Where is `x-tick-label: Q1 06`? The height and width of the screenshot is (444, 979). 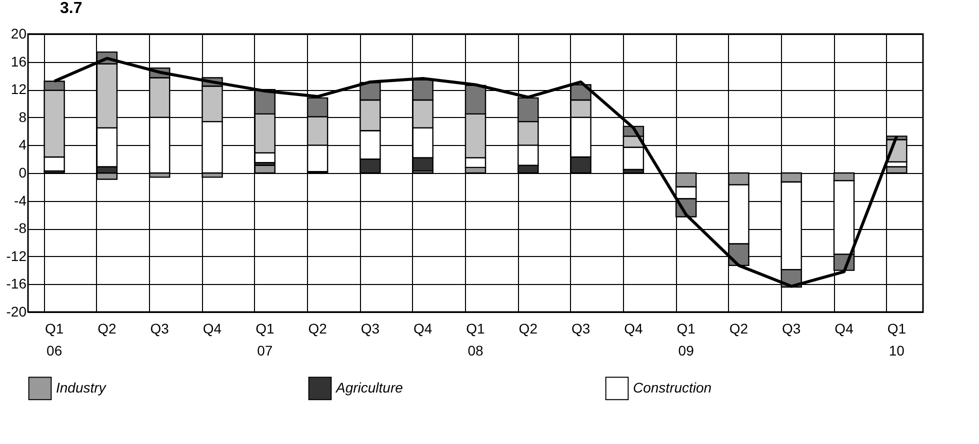 x-tick-label: Q1 06 is located at coordinates (54, 339).